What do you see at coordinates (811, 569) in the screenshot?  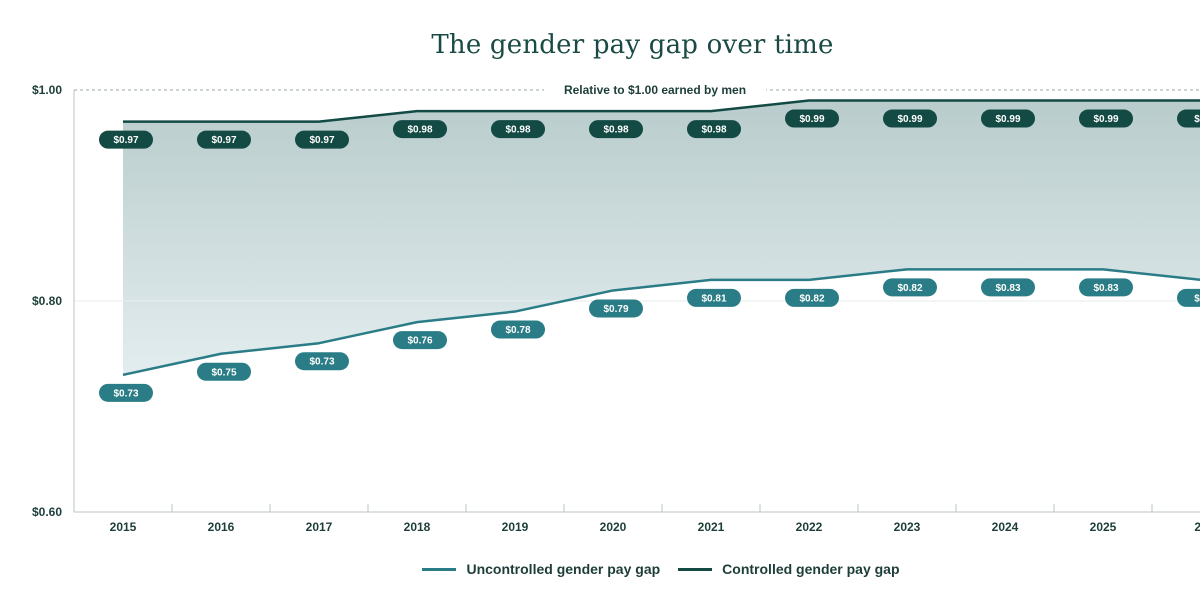 I see `legend-label-controlled: Controlled gender pay gap` at bounding box center [811, 569].